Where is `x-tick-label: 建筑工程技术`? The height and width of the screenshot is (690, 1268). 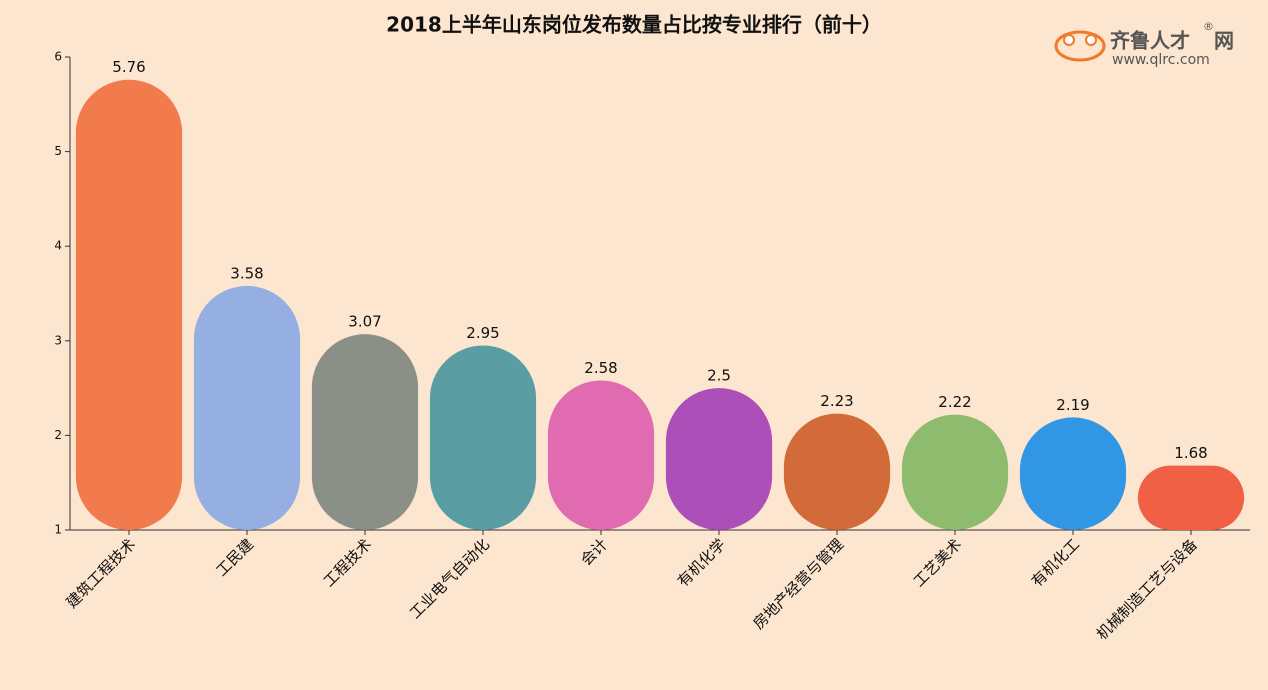 x-tick-label: 建筑工程技术 is located at coordinates (101, 573).